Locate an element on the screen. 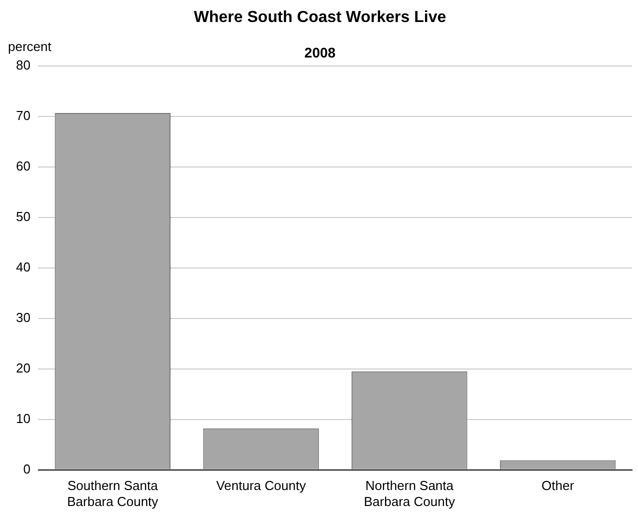 This screenshot has height=517, width=638. x-tick-label: Ventura County is located at coordinates (261, 486).